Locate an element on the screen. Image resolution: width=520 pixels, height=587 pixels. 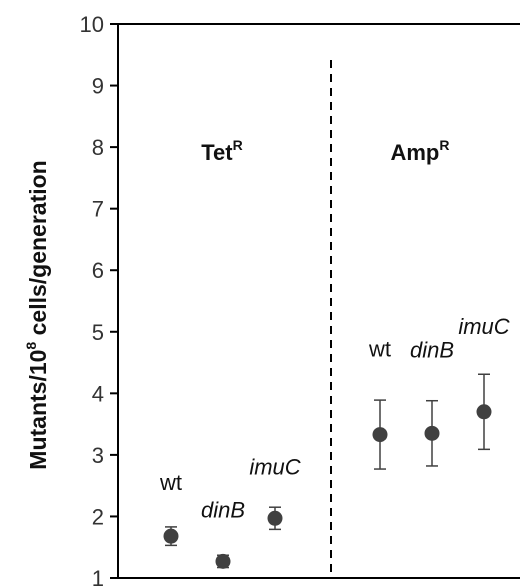
y-axis-label-sup: 8 is located at coordinates (31, 346).